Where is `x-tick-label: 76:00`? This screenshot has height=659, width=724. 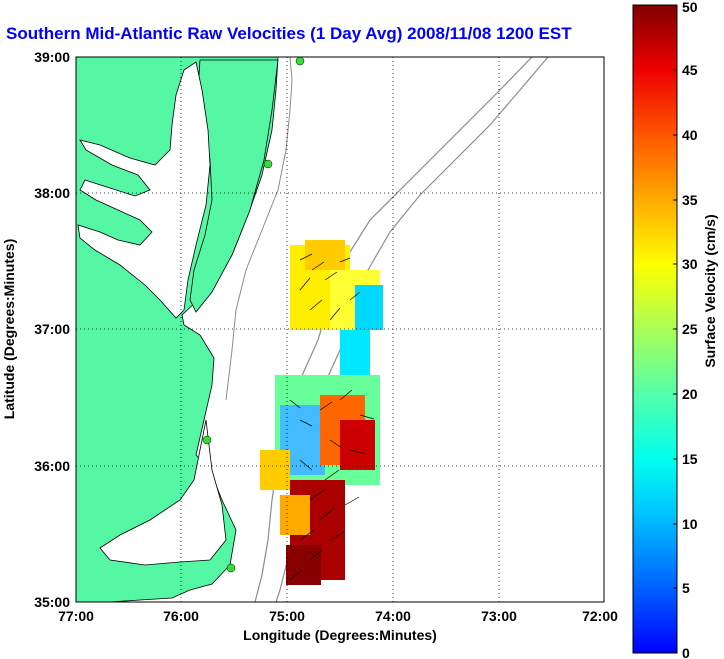
x-tick-label: 76:00 is located at coordinates (181, 616).